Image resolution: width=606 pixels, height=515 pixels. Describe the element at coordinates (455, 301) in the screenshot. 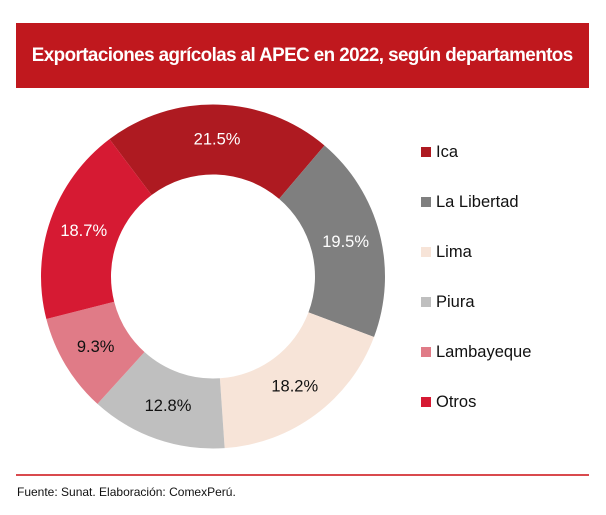

I see `legend-label: Piura` at that location.